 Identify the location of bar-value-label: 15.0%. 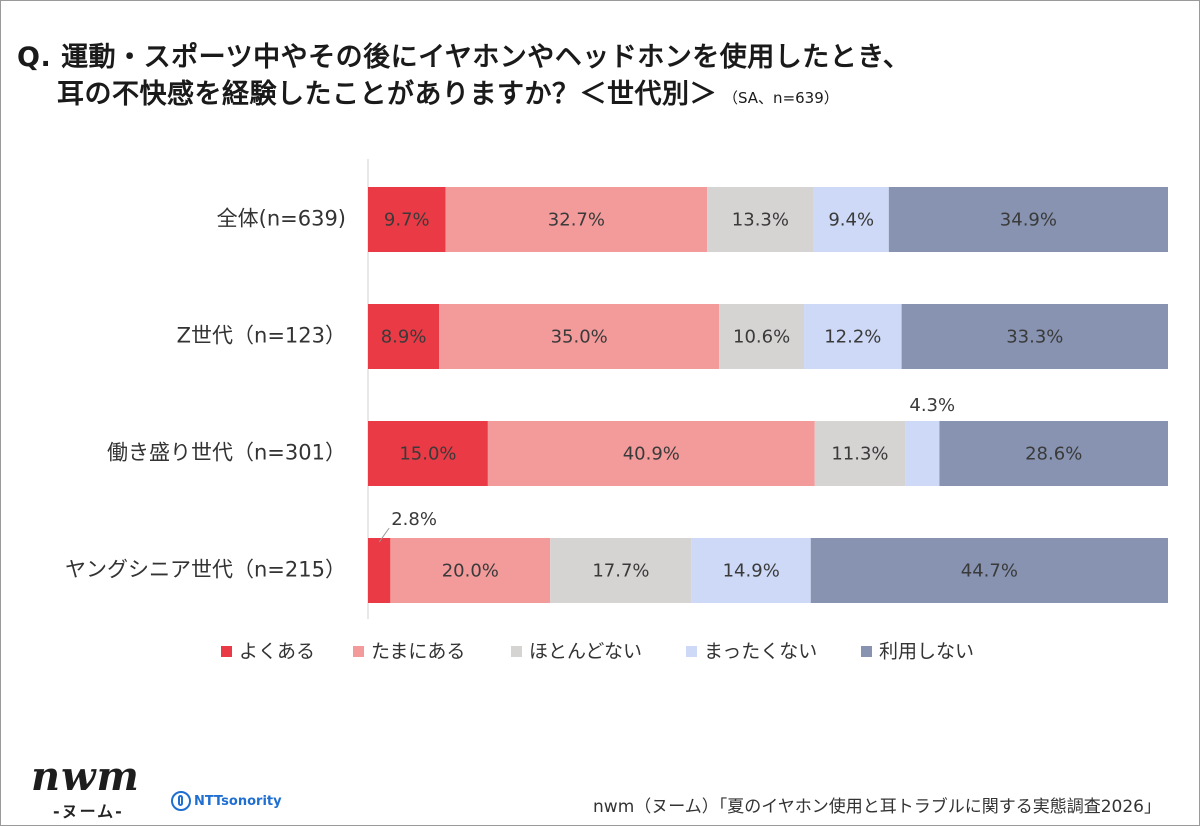
(427, 454).